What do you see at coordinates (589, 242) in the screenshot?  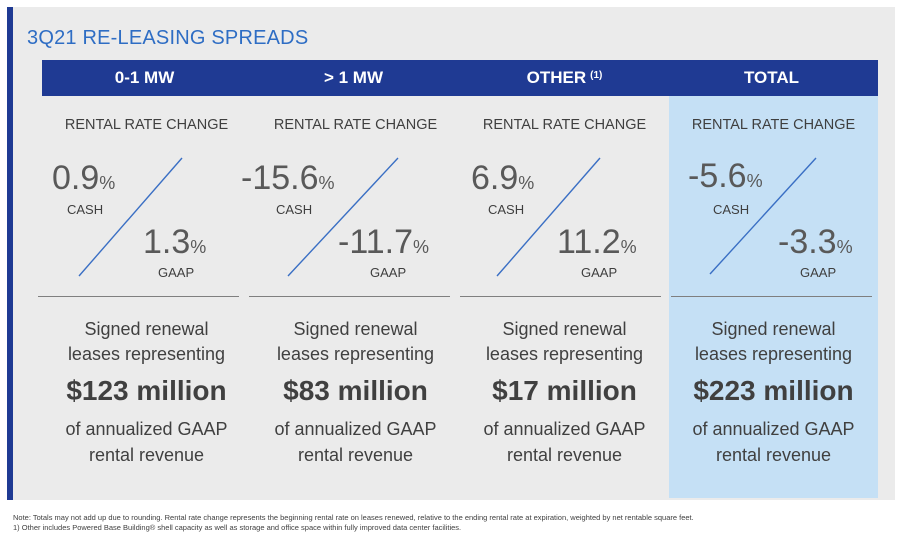 I see `gaap-value: 11.2` at bounding box center [589, 242].